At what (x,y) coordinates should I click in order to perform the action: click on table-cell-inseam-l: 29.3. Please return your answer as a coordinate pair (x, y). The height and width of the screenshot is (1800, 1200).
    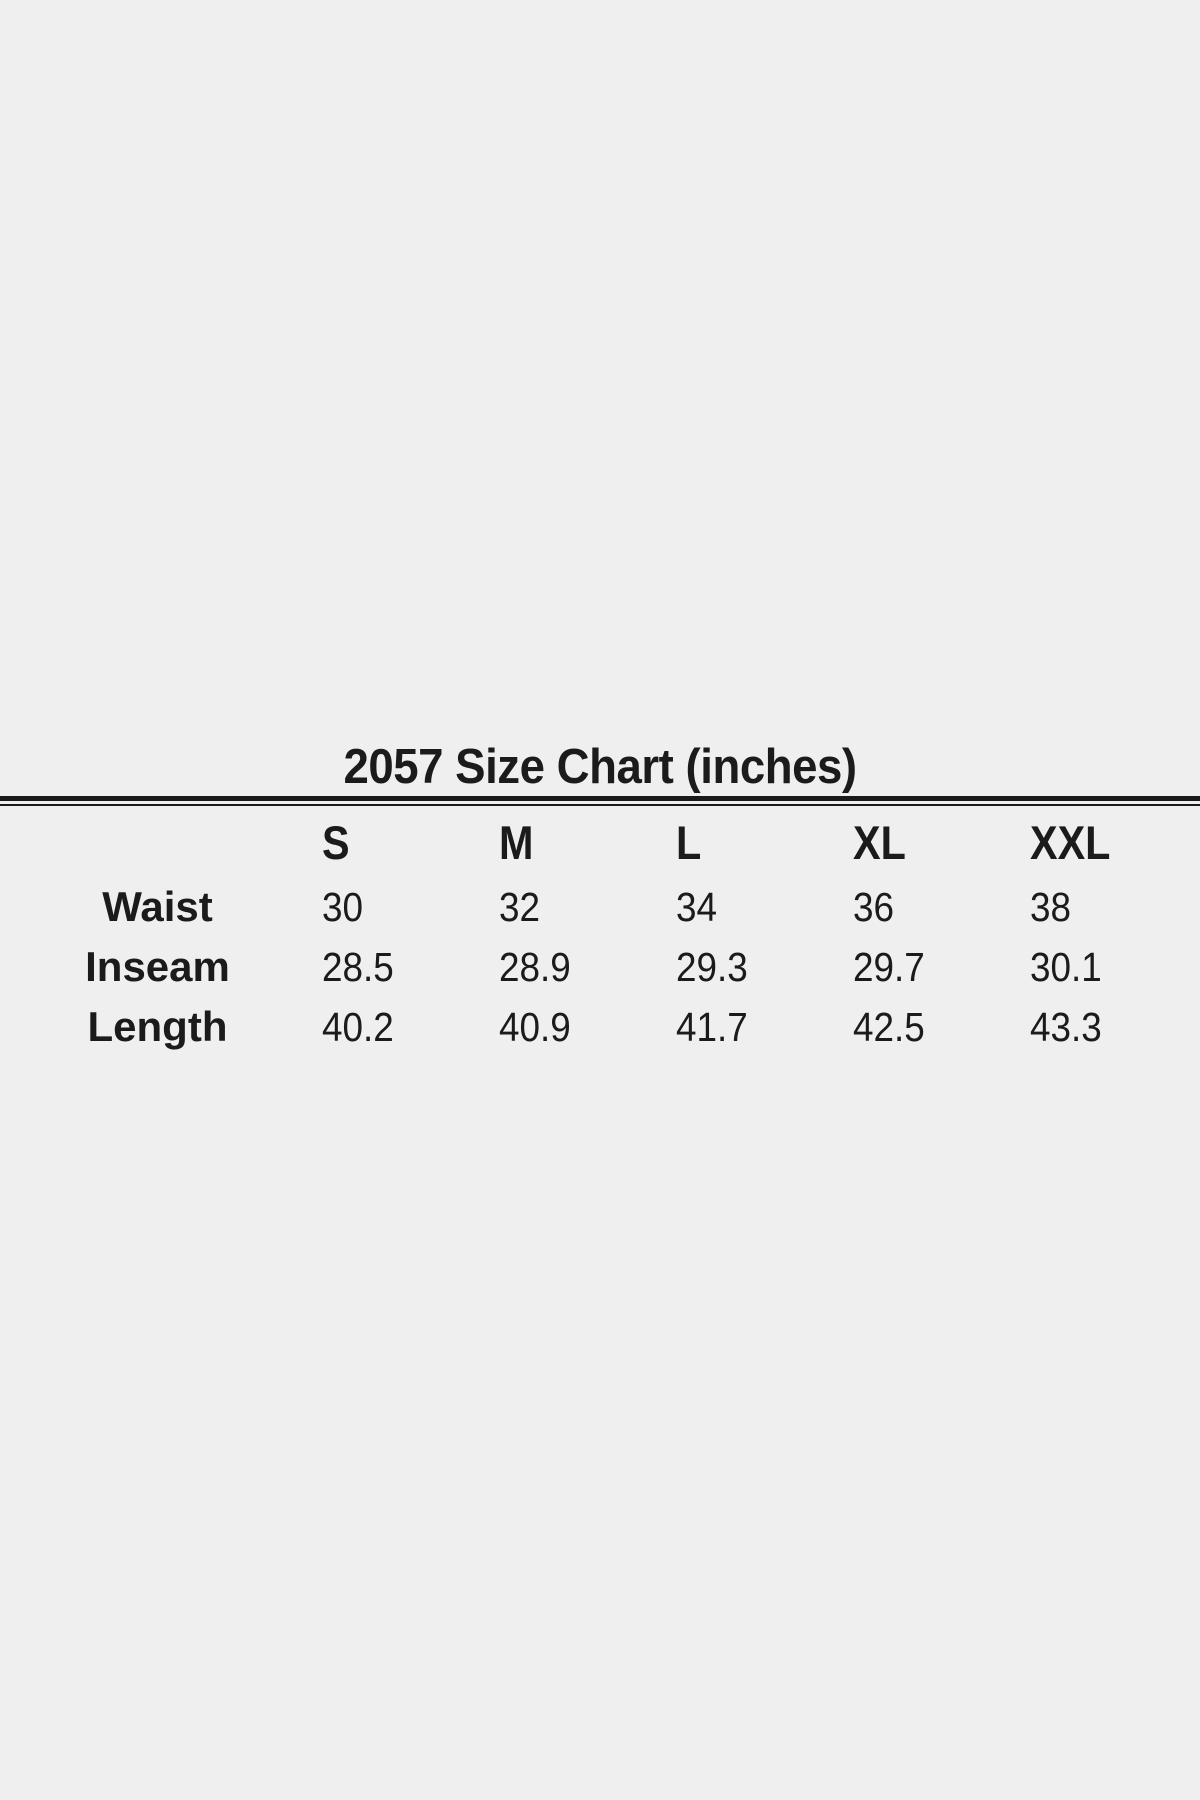
    Looking at the image, I should click on (757, 967).